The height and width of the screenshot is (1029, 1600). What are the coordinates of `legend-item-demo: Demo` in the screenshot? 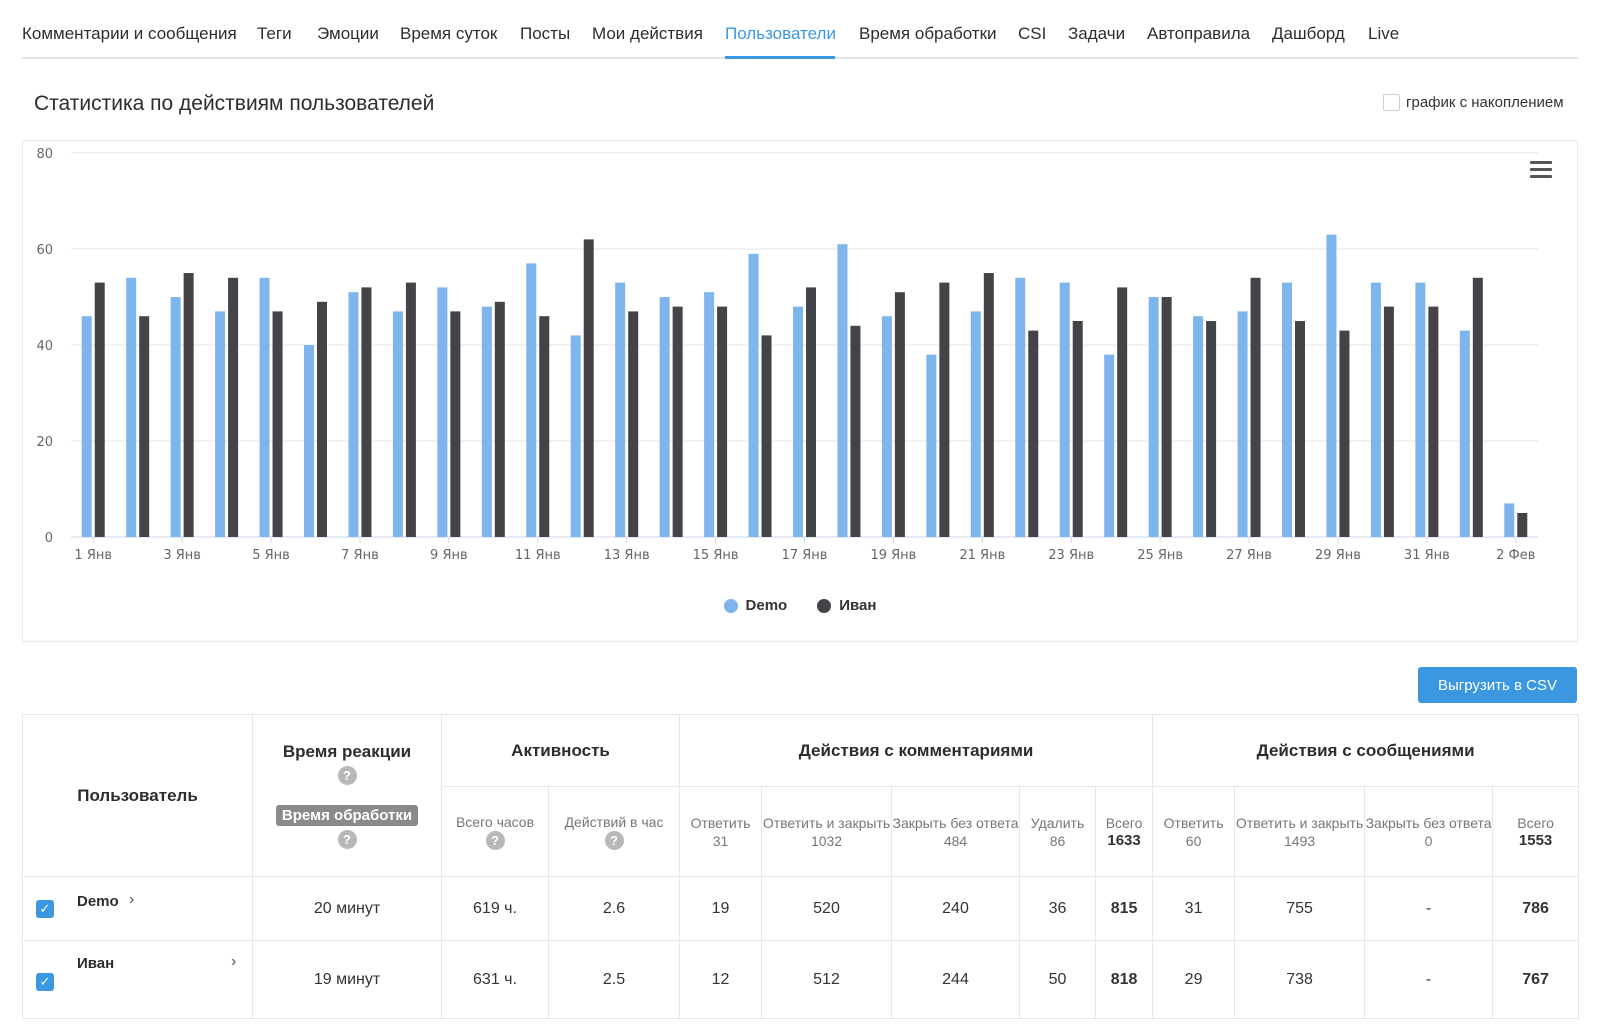 It's located at (755, 605).